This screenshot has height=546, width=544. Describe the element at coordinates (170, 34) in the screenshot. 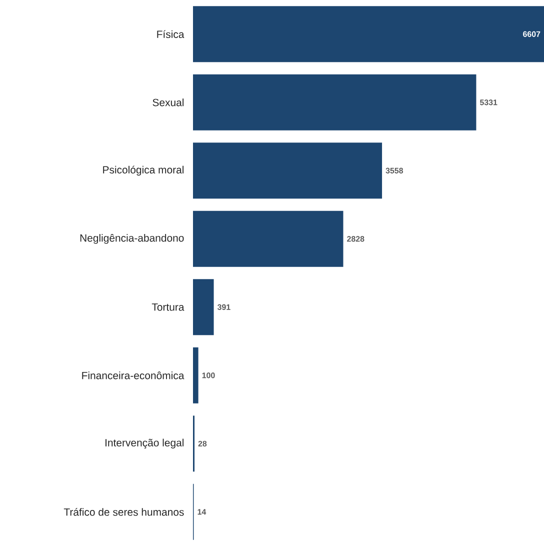

I see `y-tick-label: Física` at that location.